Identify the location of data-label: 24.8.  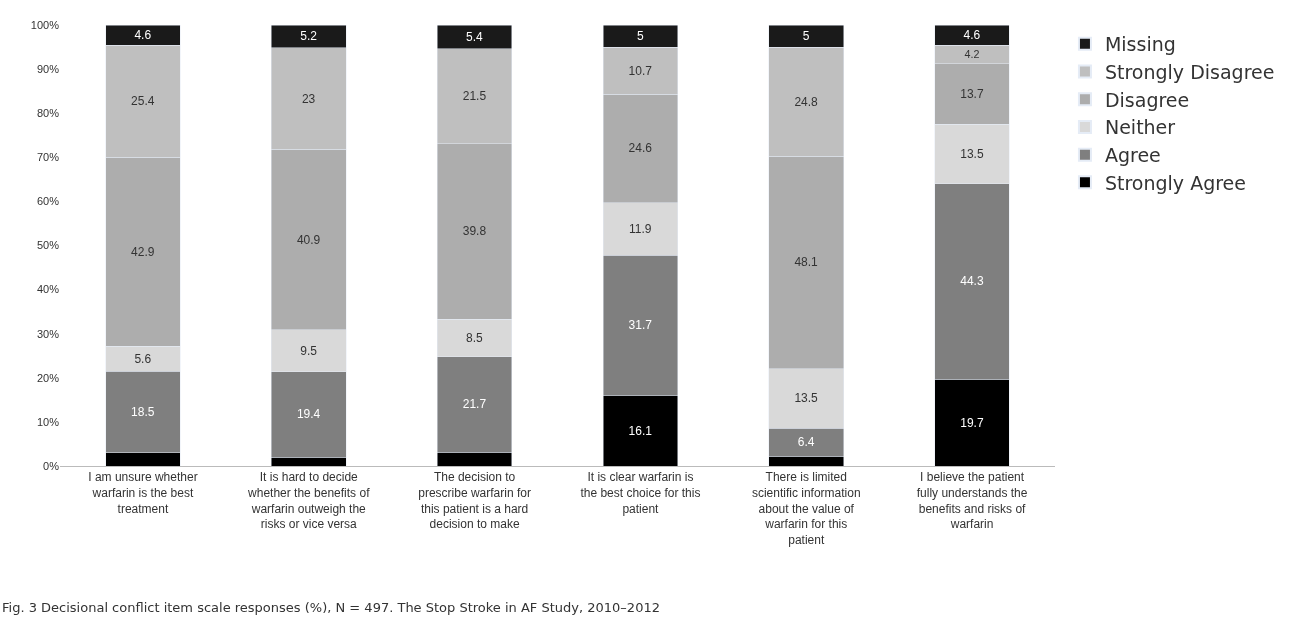
(806, 101).